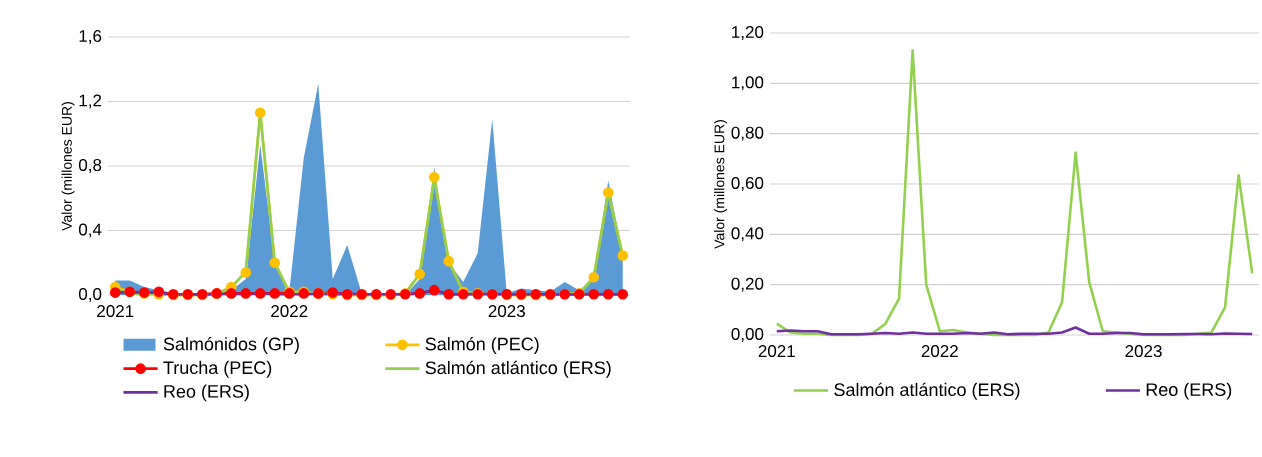  Describe the element at coordinates (748, 33) in the screenshot. I see `y-tick-label: 1,20` at that location.